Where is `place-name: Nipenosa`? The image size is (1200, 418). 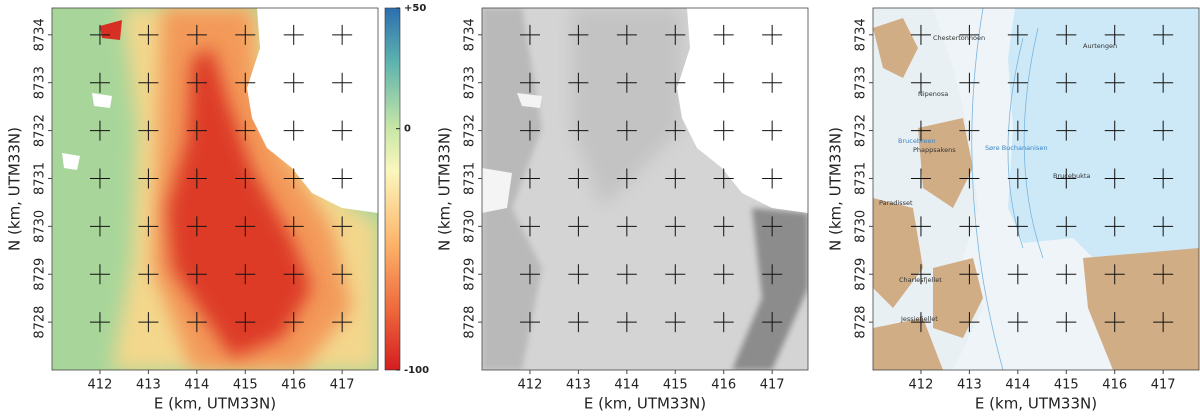
place-name: Nipenosa is located at coordinates (933, 94).